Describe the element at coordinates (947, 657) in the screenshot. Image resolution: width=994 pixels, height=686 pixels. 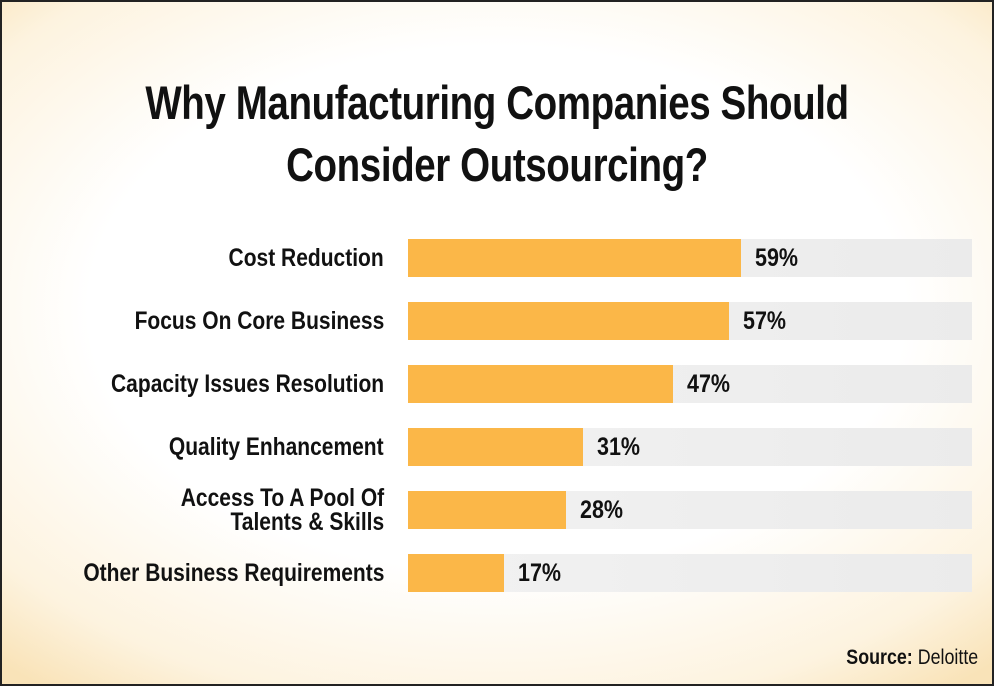
I see `source-name: Deloitte` at that location.